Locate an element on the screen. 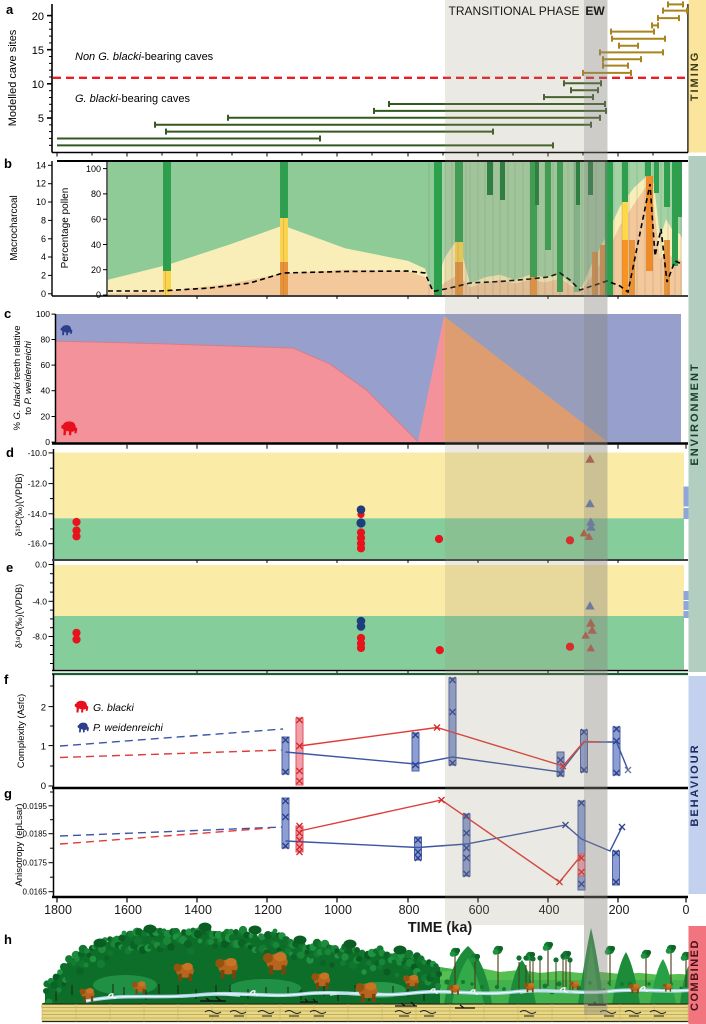  svg-text: 1800 is located at coordinates (58, 910).